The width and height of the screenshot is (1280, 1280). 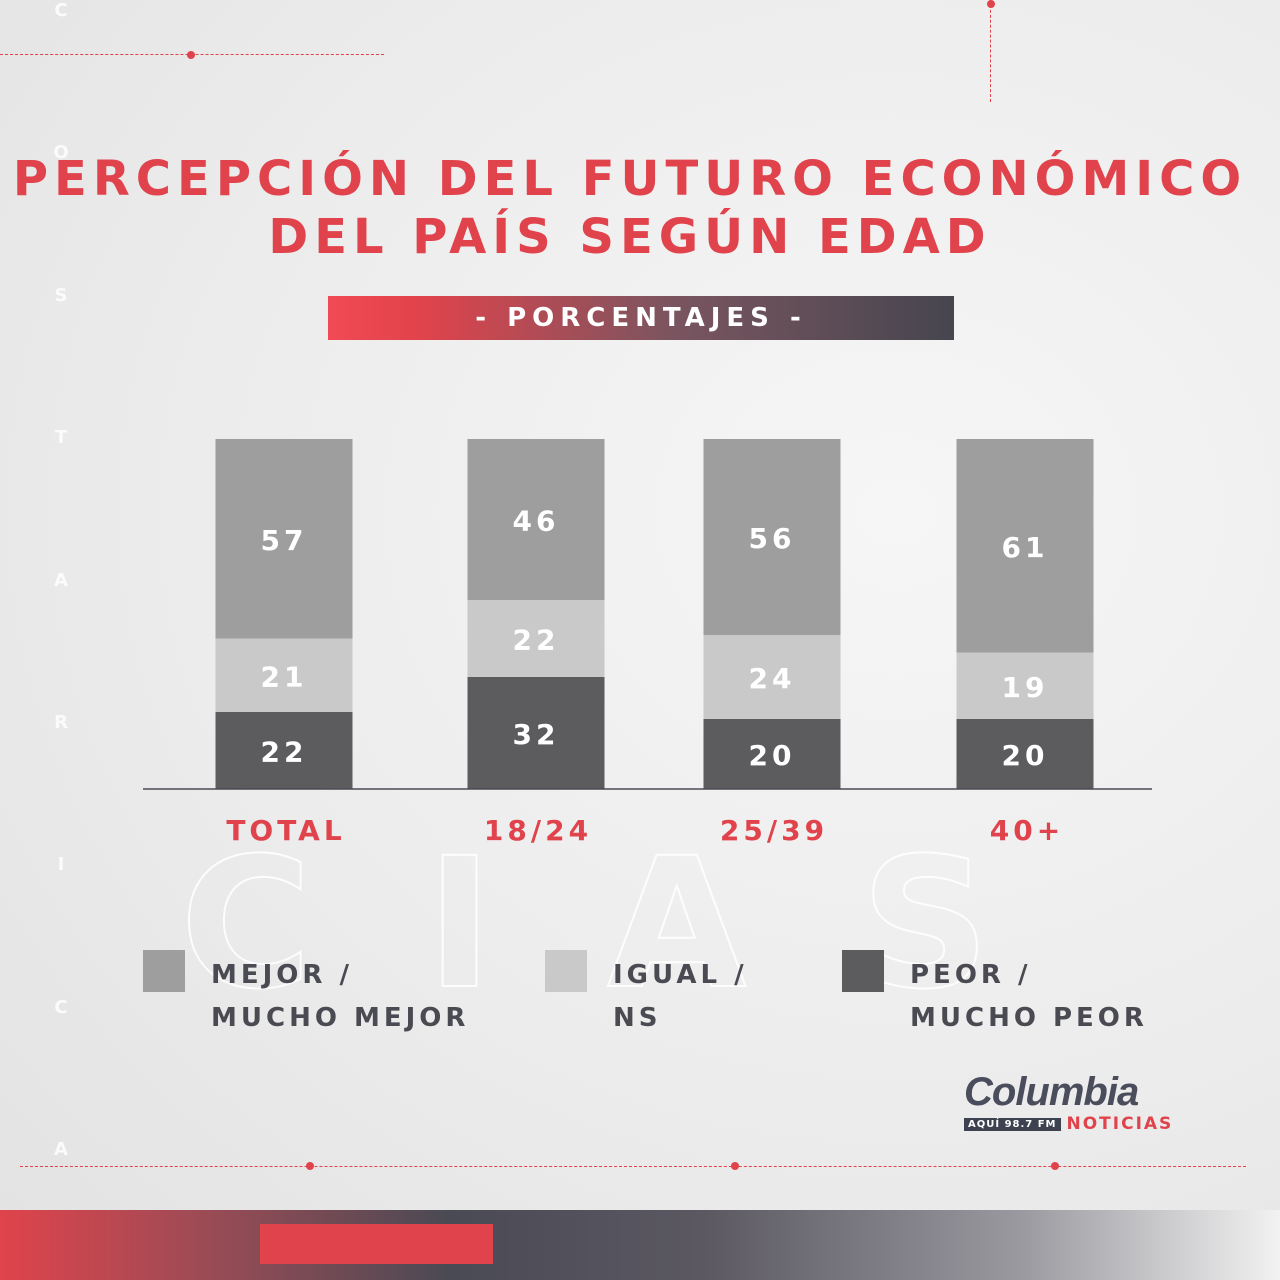 I want to click on bar-value-label: 57, so click(x=284, y=540).